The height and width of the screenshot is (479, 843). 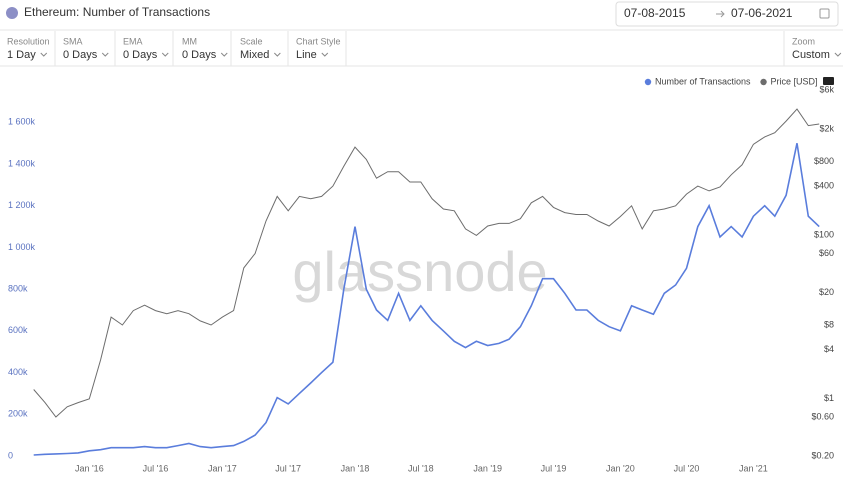 What do you see at coordinates (762, 13) in the screenshot?
I see `date-to: 07-06-2021` at bounding box center [762, 13].